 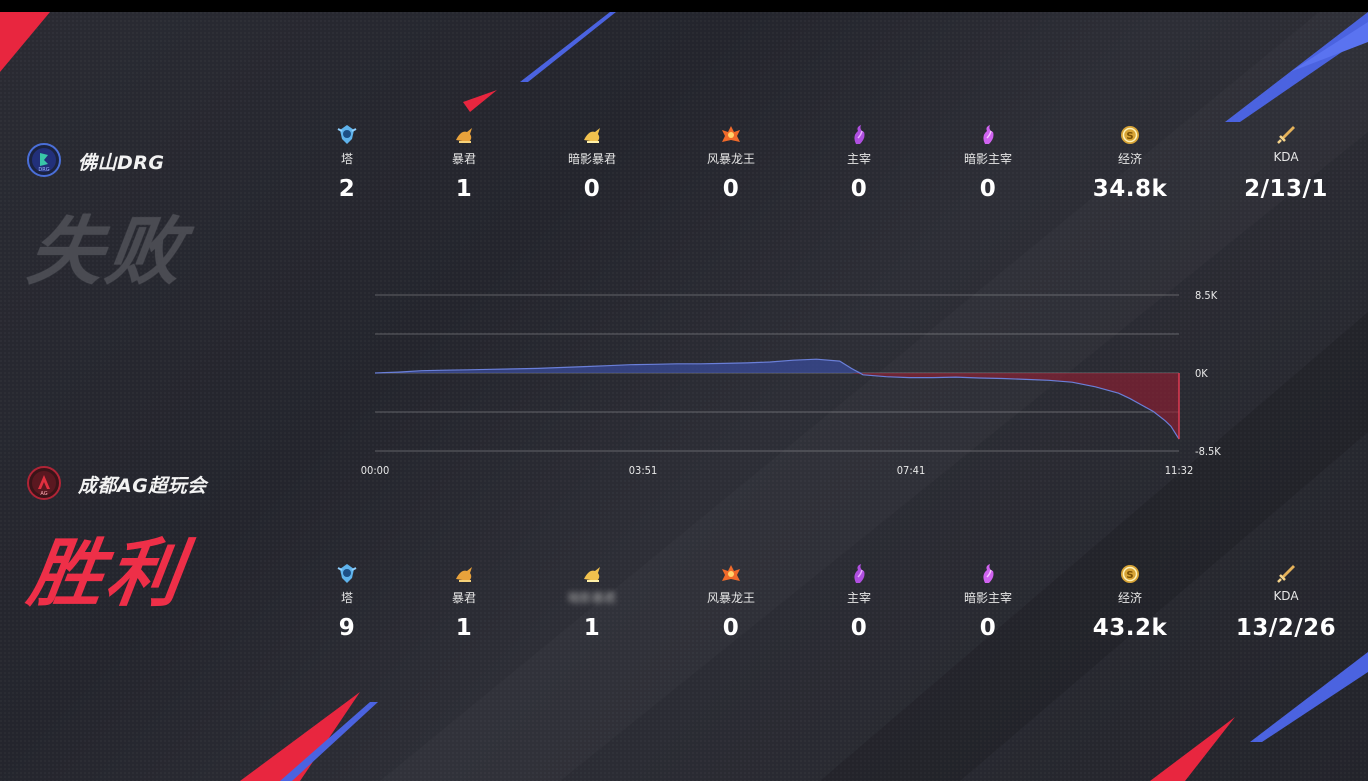 What do you see at coordinates (375, 469) in the screenshot?
I see `chart-x-tick-label: 00:00` at bounding box center [375, 469].